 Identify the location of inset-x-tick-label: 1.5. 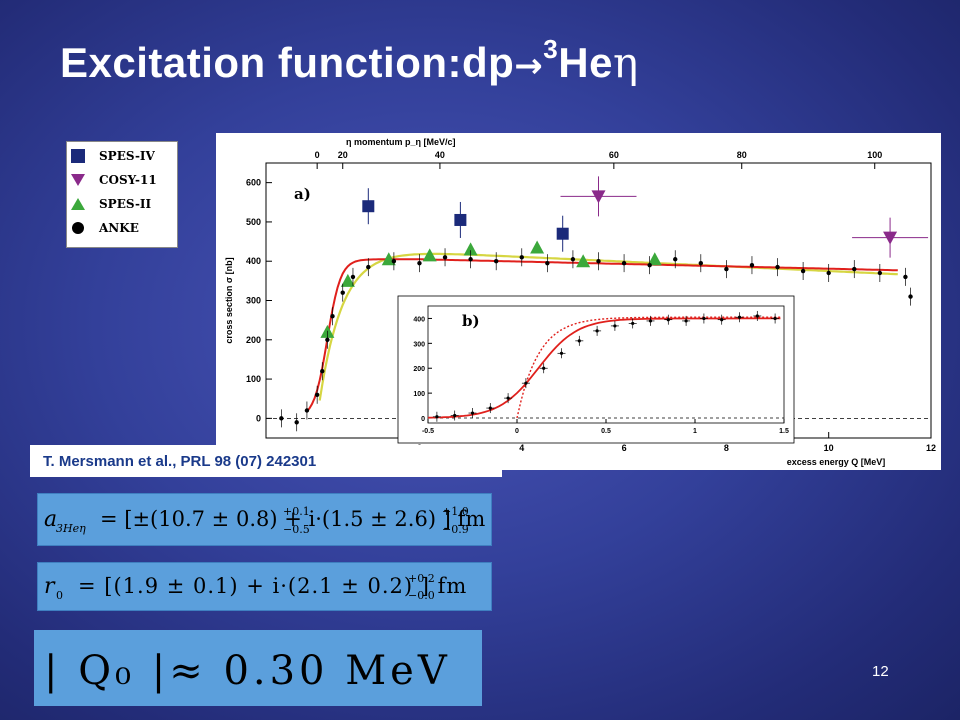
(784, 431).